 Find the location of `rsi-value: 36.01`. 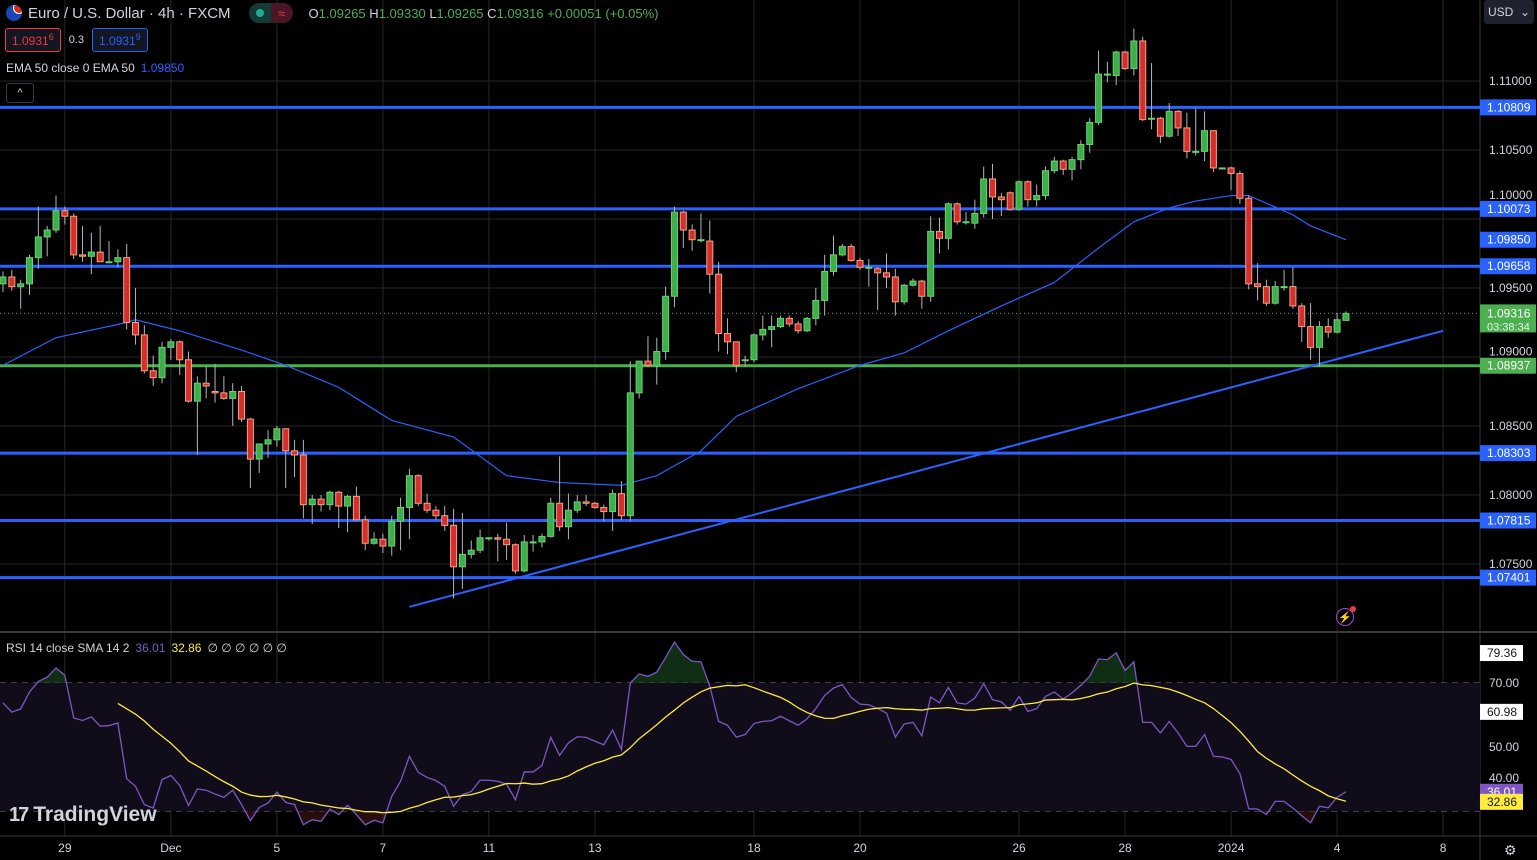

rsi-value: 36.01 is located at coordinates (150, 648).